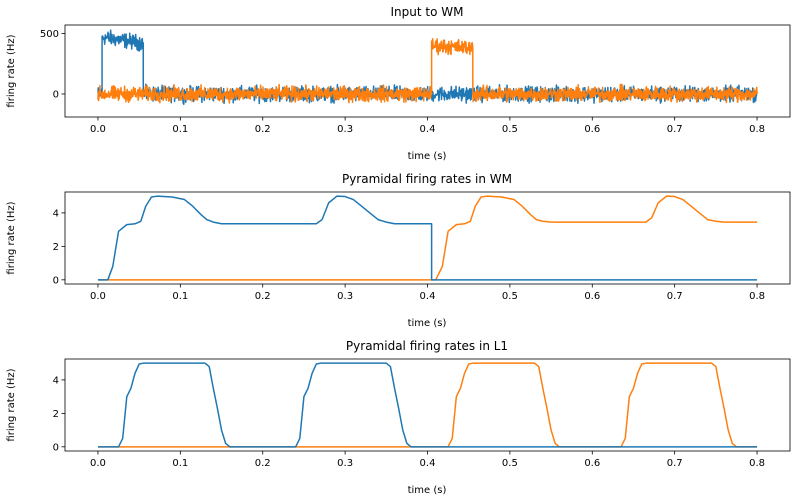  I want to click on chart-title: Pyramidal firing rates in L1, so click(427, 346).